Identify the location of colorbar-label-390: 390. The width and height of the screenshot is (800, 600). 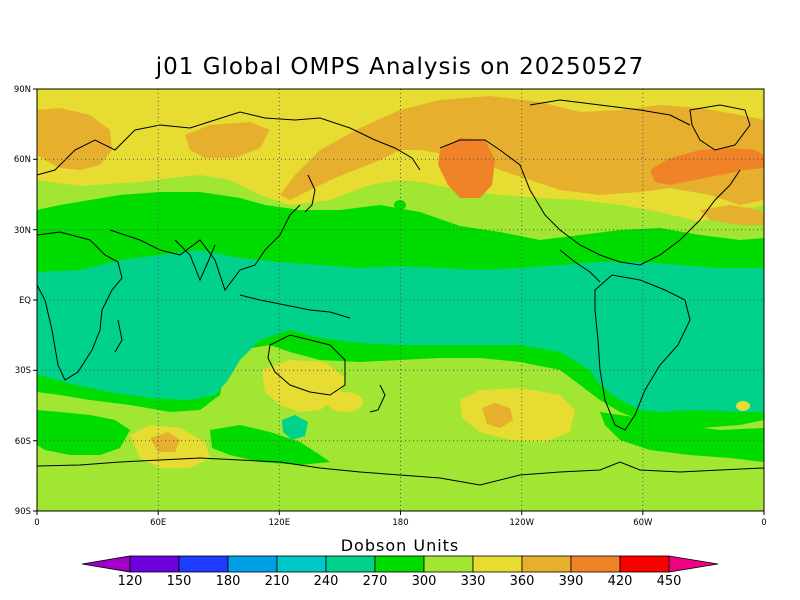
(571, 581).